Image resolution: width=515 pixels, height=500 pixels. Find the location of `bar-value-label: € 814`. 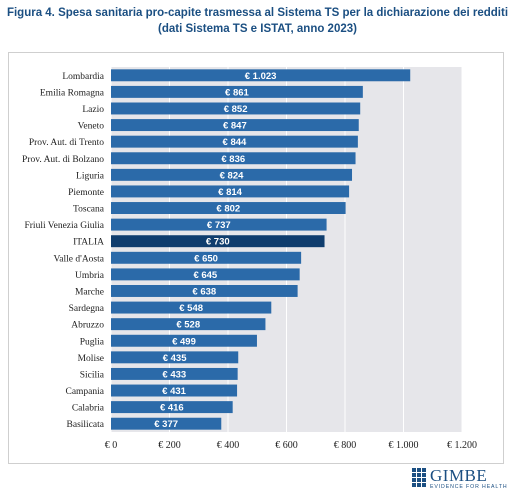

bar-value-label: € 814 is located at coordinates (230, 192).